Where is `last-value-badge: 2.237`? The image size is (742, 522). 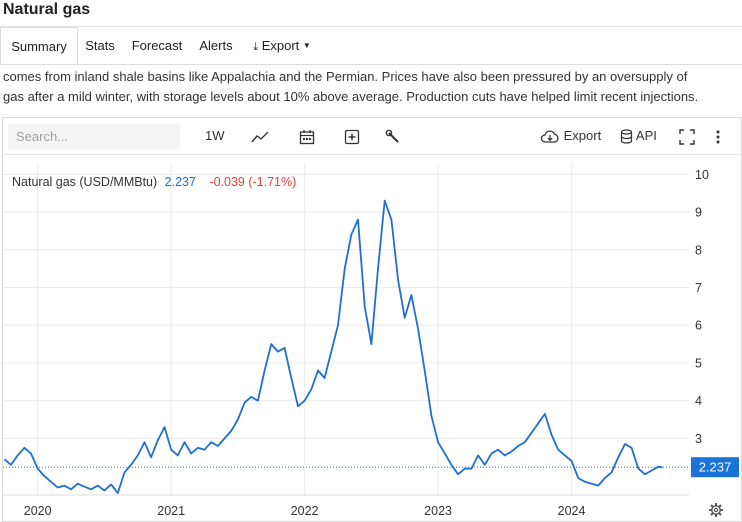 last-value-badge: 2.237 is located at coordinates (715, 467).